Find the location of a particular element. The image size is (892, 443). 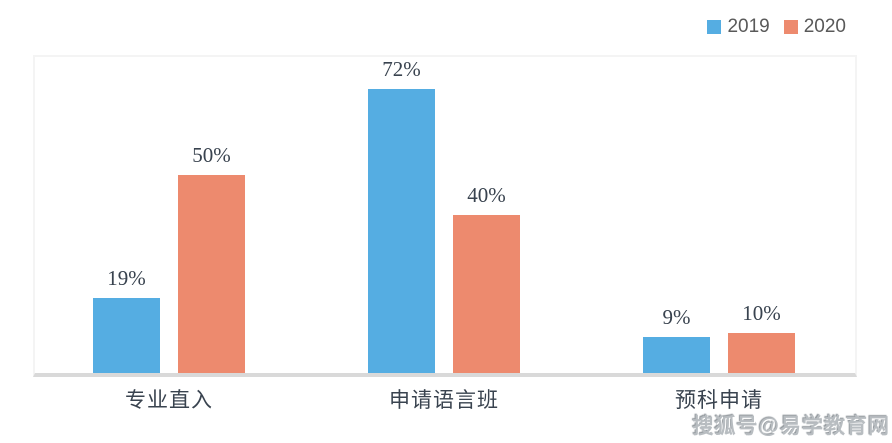

legend-item-2019: 2019 is located at coordinates (738, 27).